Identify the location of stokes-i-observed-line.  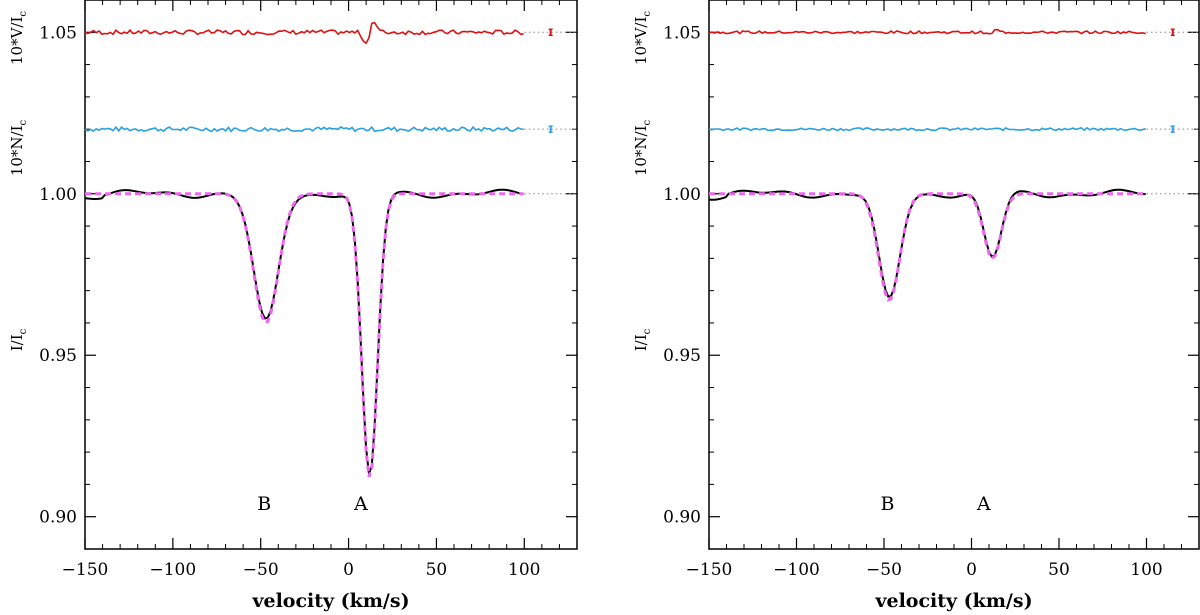
(927, 243).